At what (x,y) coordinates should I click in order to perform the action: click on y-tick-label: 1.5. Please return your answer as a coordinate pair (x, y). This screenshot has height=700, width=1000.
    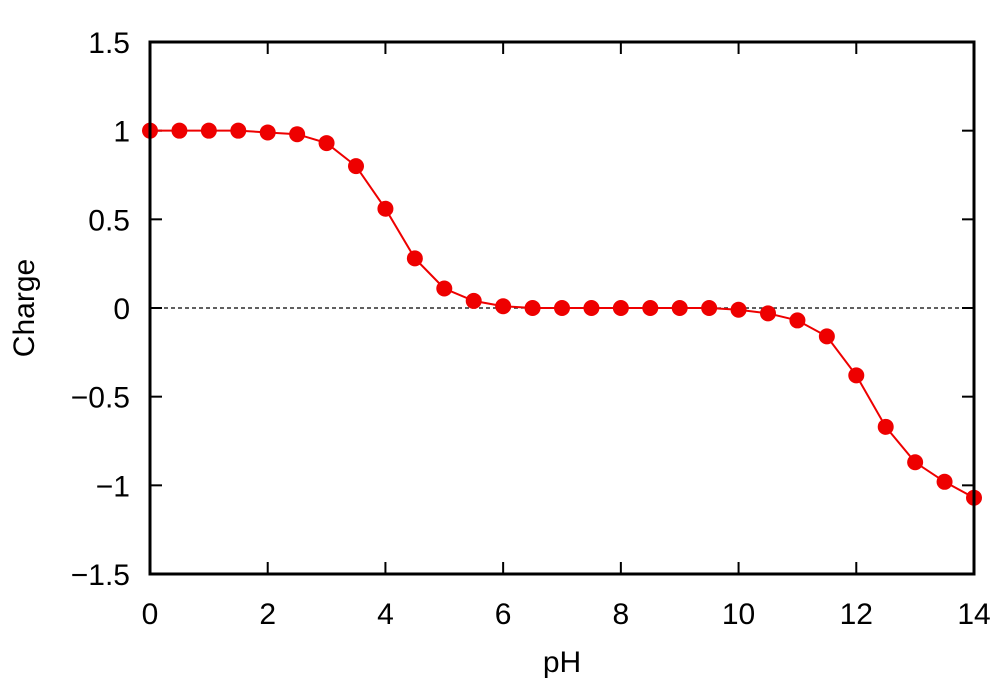
    Looking at the image, I should click on (109, 43).